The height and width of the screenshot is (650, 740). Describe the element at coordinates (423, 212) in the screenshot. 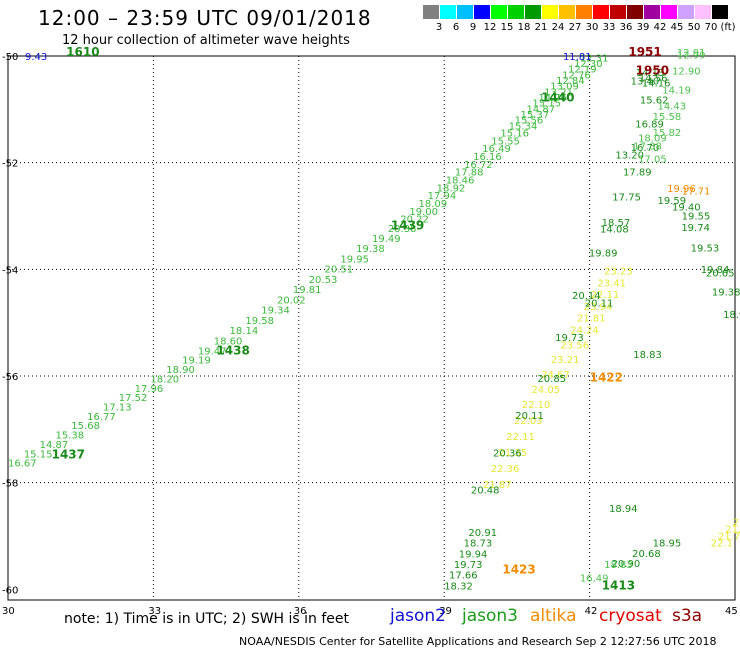

I see `track-a-value: 19.00` at that location.